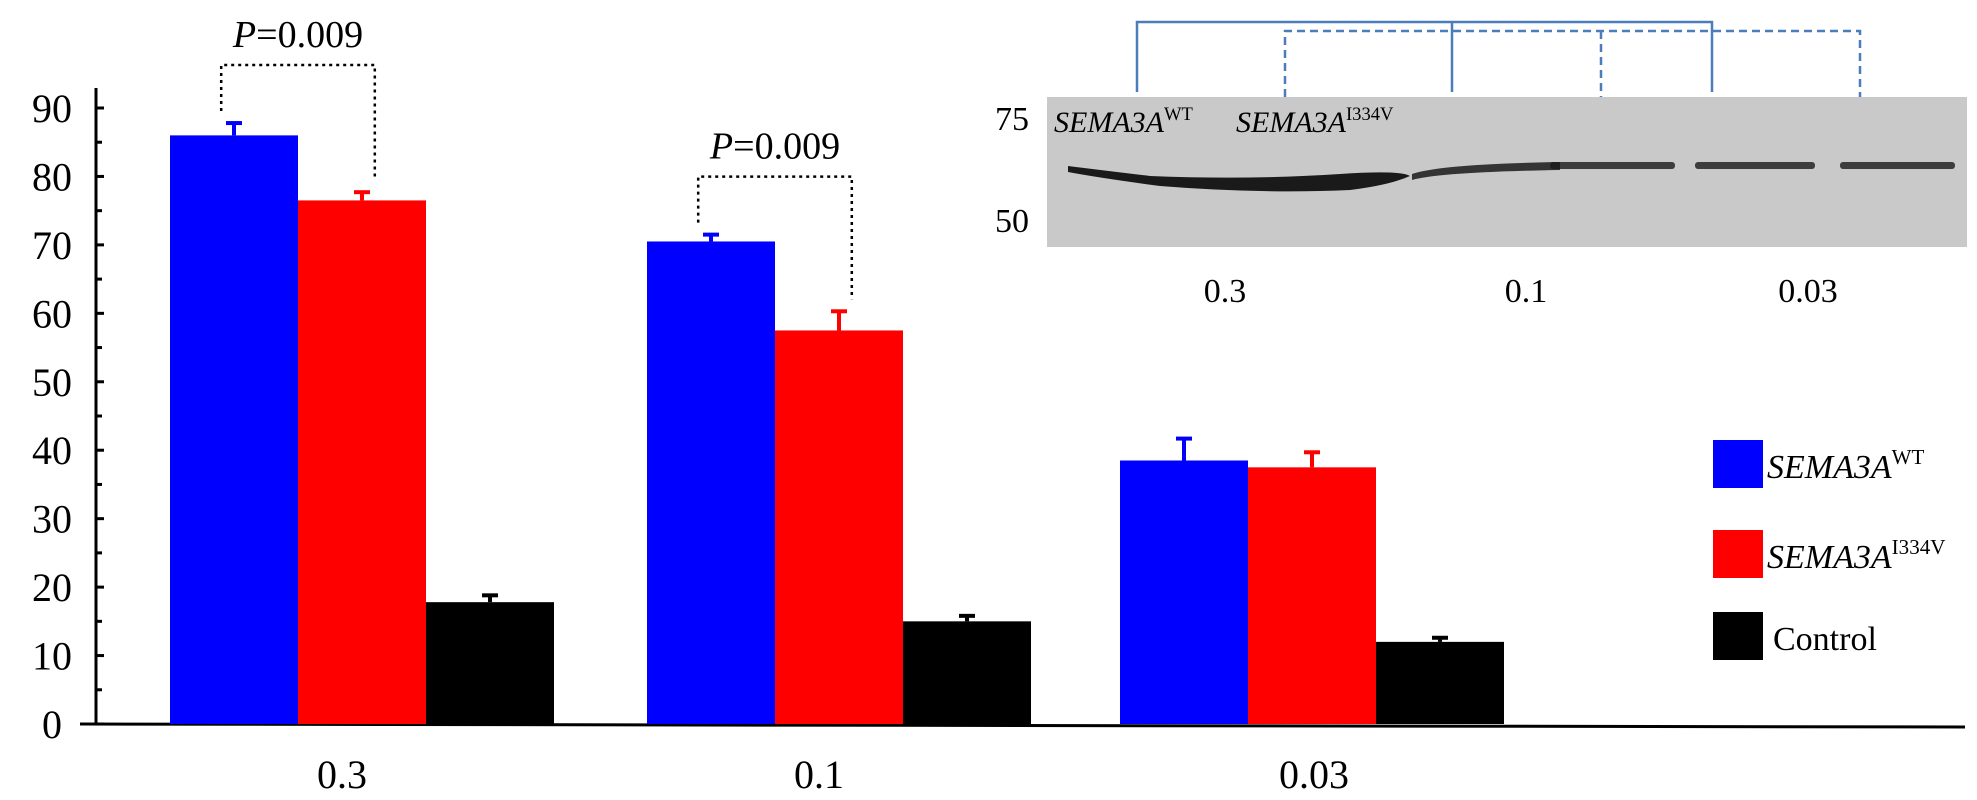  I want to click on y-tick-label: 40, so click(52, 450).